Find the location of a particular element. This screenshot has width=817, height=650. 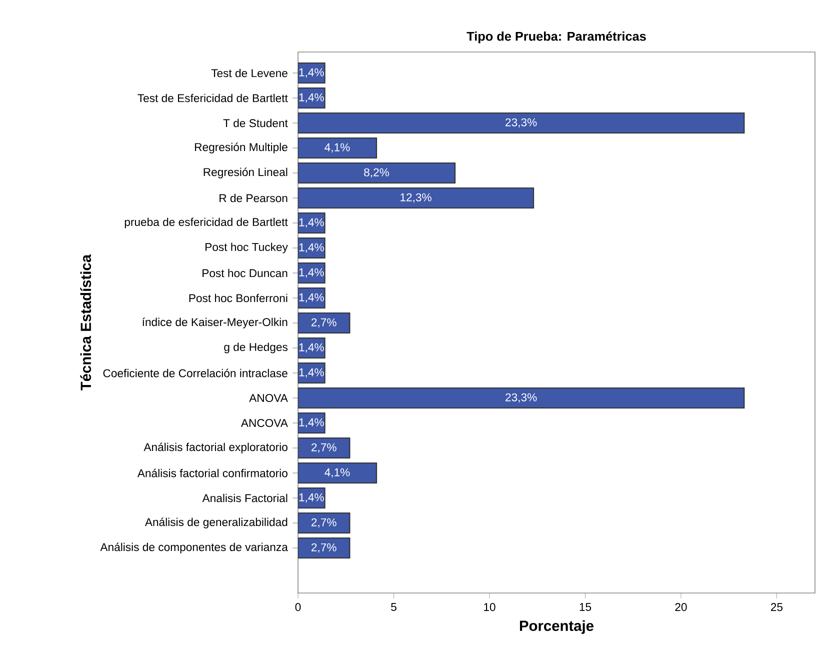

y-axis-title: Técnica Estadística is located at coordinates (86, 322).